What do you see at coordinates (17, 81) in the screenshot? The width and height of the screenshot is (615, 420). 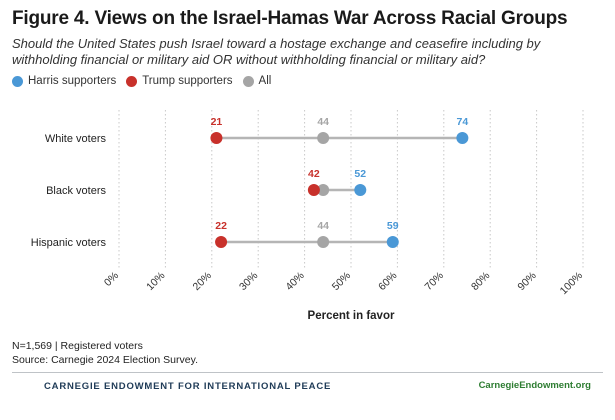 I see `legend-dot-harris` at bounding box center [17, 81].